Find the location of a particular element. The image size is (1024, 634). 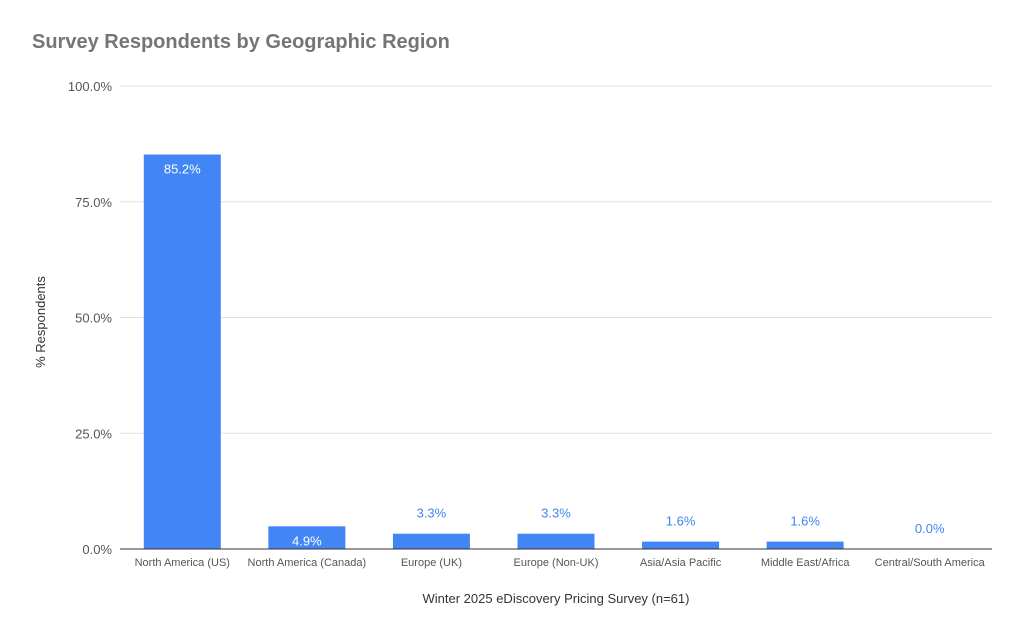

y-axis-ticks: 0.0% 25.0% 50.0% 75.0% 100.0% is located at coordinates (90, 318).